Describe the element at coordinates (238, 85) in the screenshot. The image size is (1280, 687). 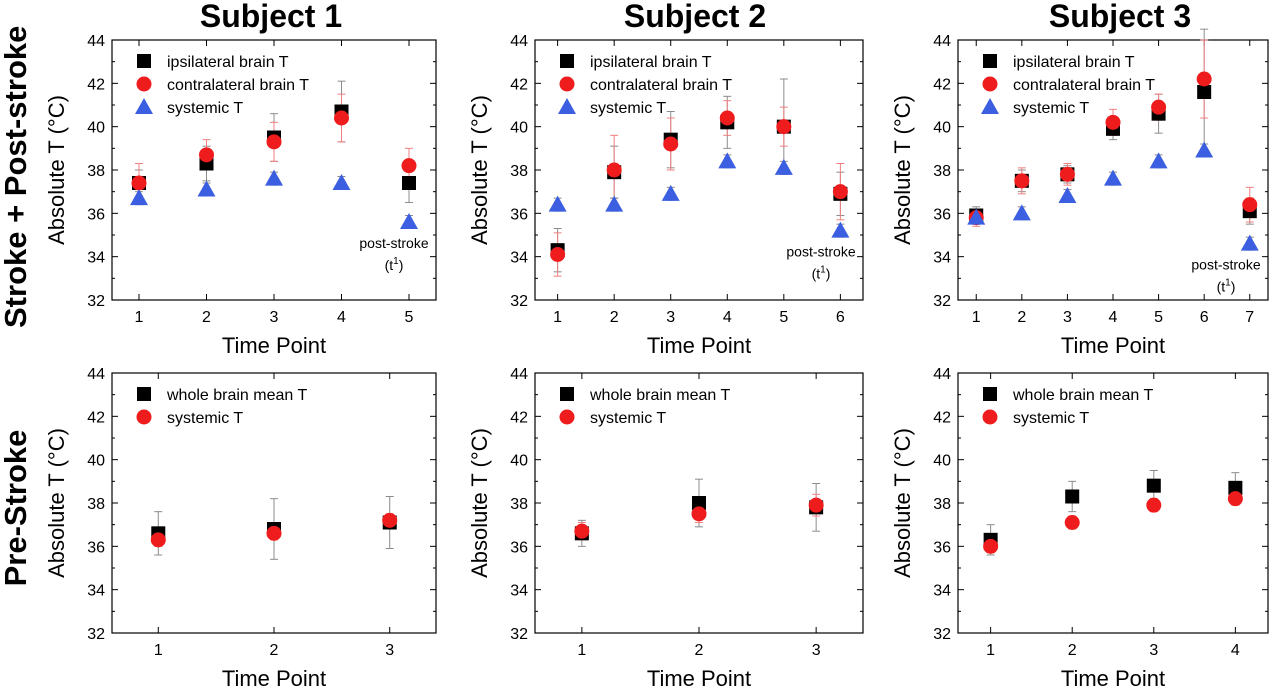
I see `legend-label: contralateral brain T` at that location.